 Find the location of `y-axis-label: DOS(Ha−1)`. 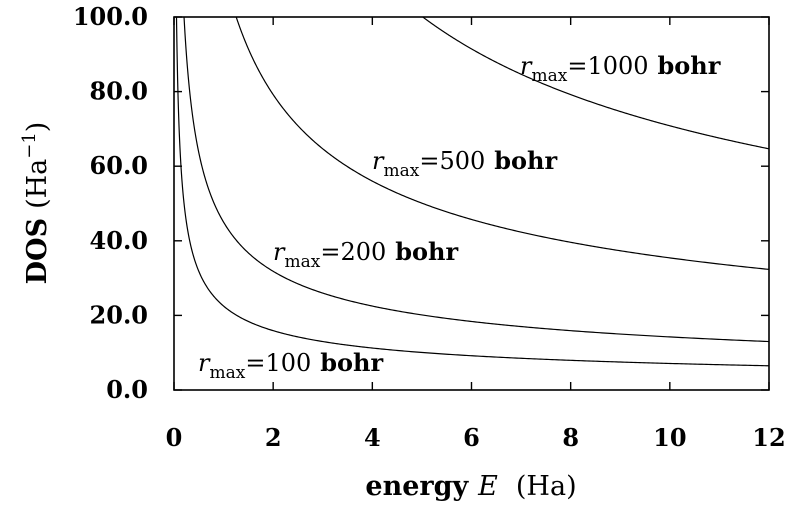

y-axis-label: DOS(Ha−1) is located at coordinates (36, 203).